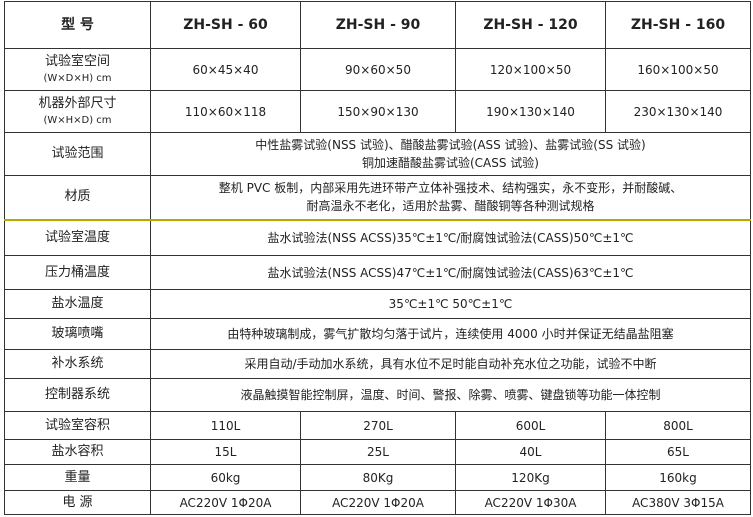  I want to click on row-label: 电 源, so click(77, 502).